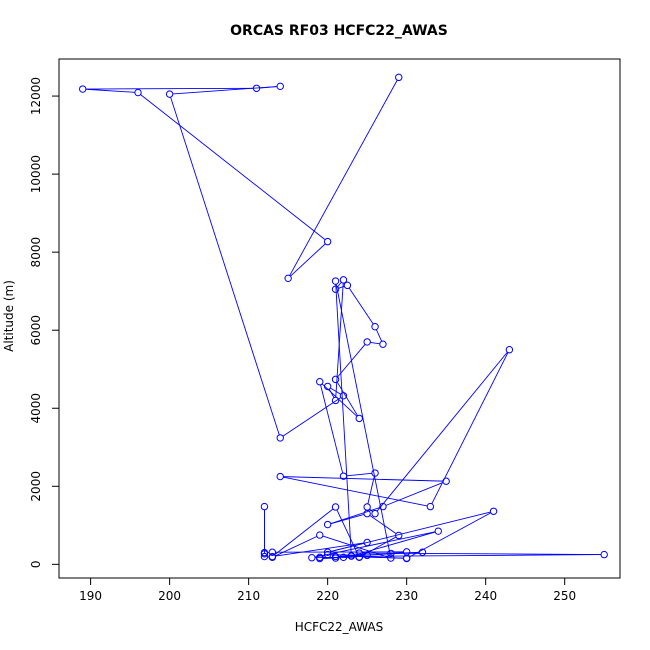 The image size is (650, 650). I want to click on x-tick-label: 240, so click(485, 596).